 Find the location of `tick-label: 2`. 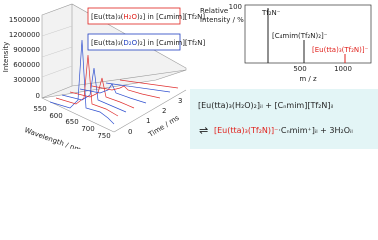

tick-label: 2 is located at coordinates (164, 111).